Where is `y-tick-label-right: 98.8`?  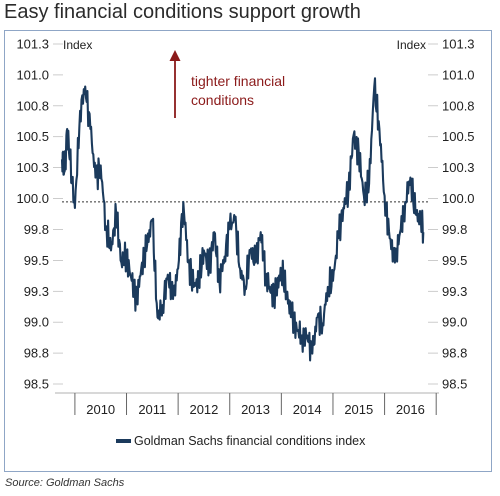 y-tick-label-right: 98.8 is located at coordinates (454, 353).